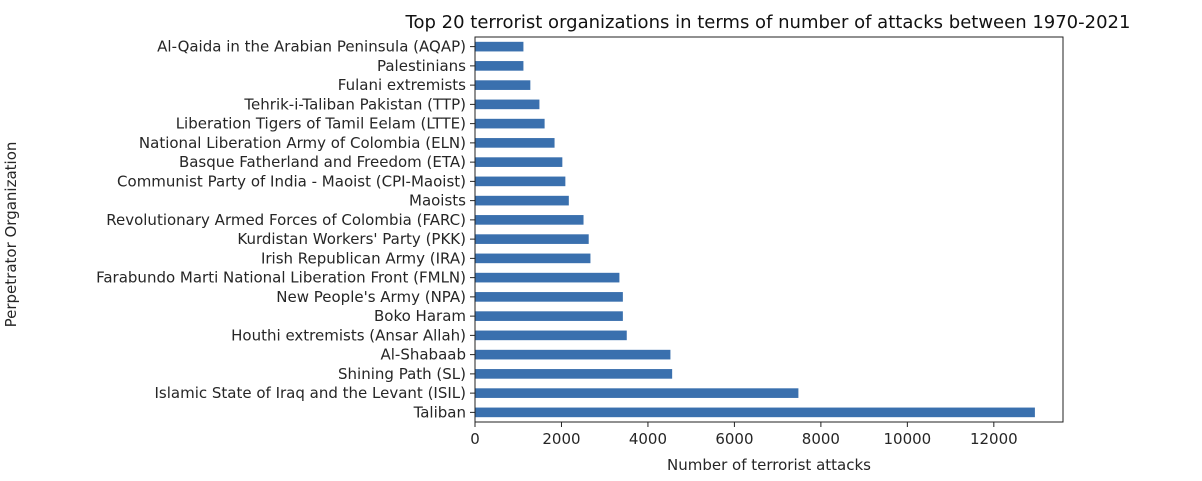 The height and width of the screenshot is (481, 1202). What do you see at coordinates (424, 355) in the screenshot?
I see `y-tick-label: Al-Shabaab` at bounding box center [424, 355].